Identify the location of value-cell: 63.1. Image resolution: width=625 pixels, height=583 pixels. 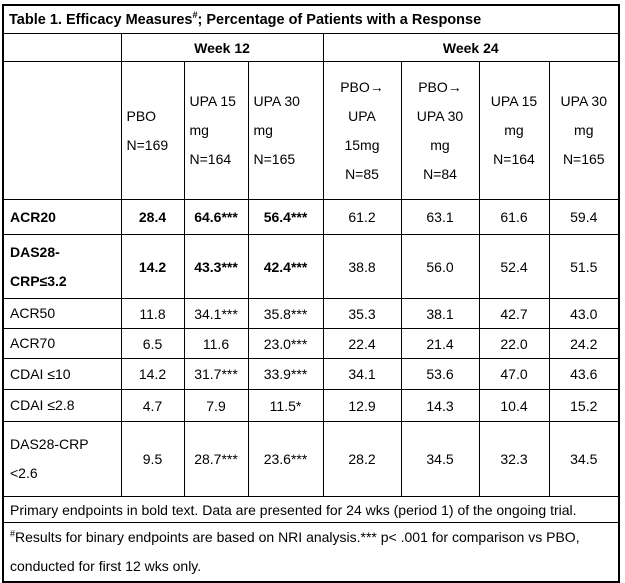
(440, 217).